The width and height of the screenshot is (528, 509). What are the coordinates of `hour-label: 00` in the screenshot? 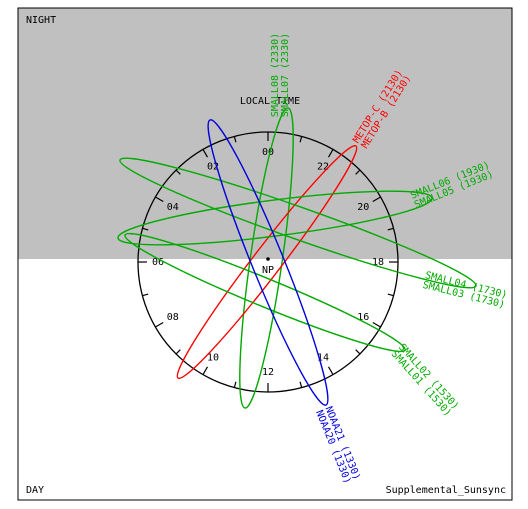 It's located at (268, 152).